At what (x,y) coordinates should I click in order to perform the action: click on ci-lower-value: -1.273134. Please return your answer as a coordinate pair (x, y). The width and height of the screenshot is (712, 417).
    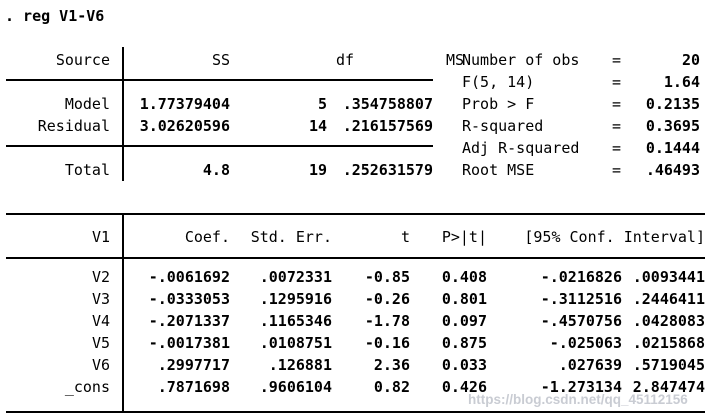
    Looking at the image, I should click on (581, 387).